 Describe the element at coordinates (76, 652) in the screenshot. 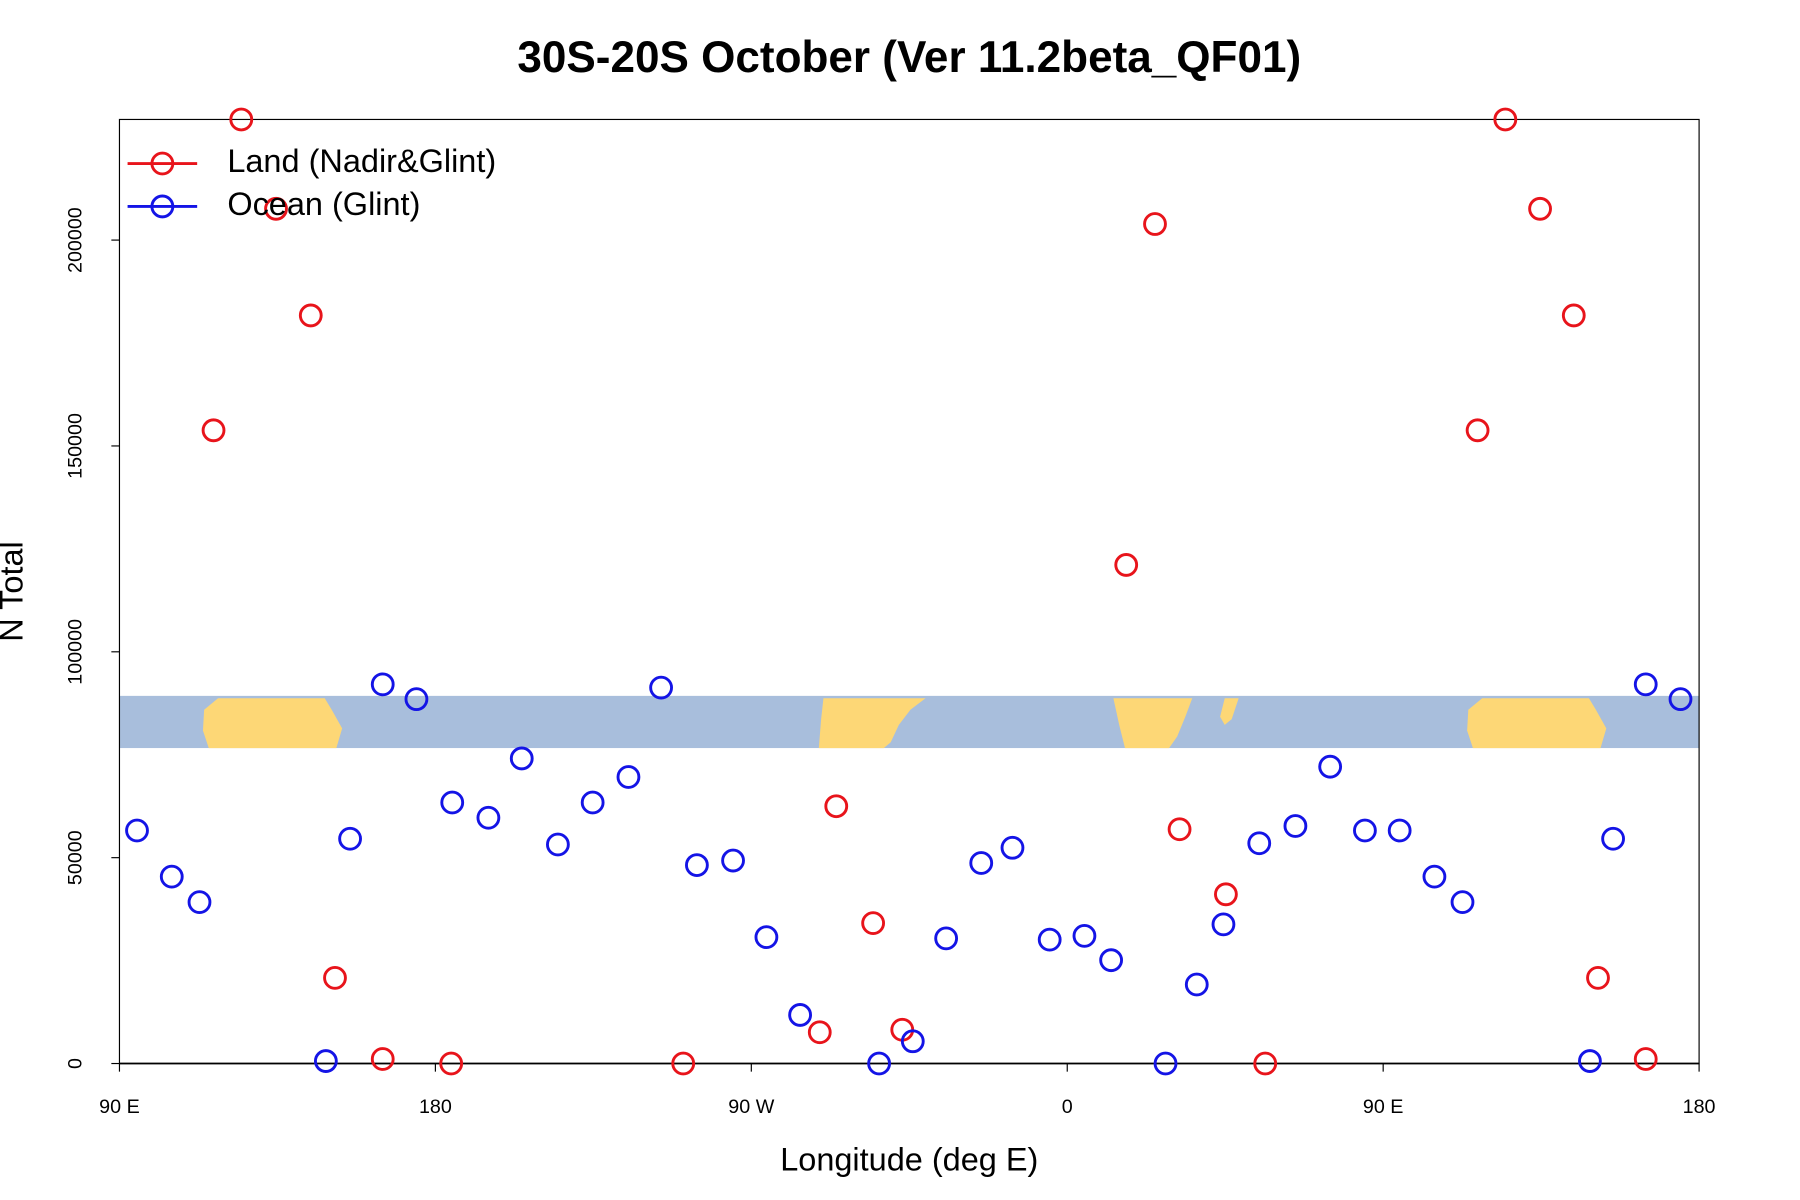

I see `y-tick-label: 100000` at that location.